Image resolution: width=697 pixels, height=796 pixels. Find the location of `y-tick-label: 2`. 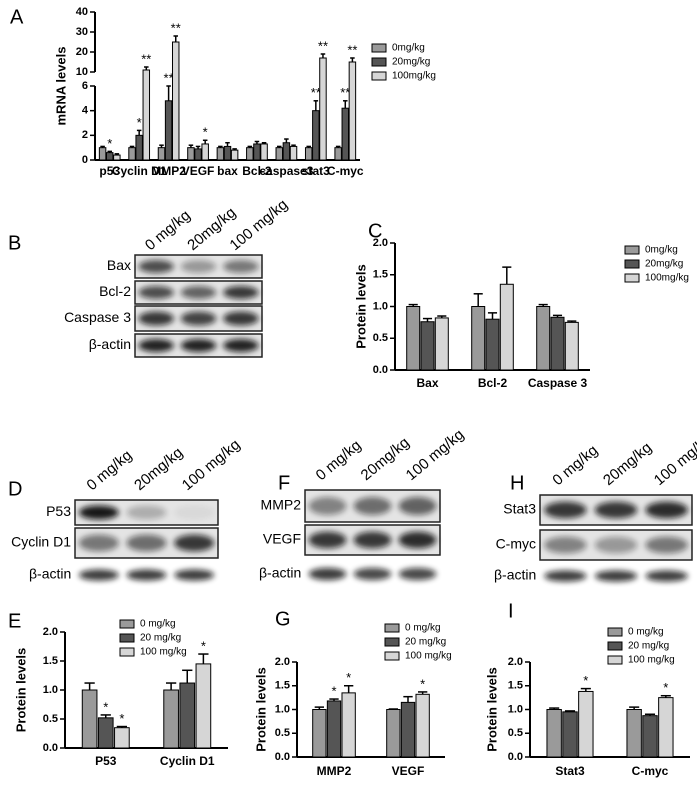

y-tick-label: 2 is located at coordinates (85, 135).